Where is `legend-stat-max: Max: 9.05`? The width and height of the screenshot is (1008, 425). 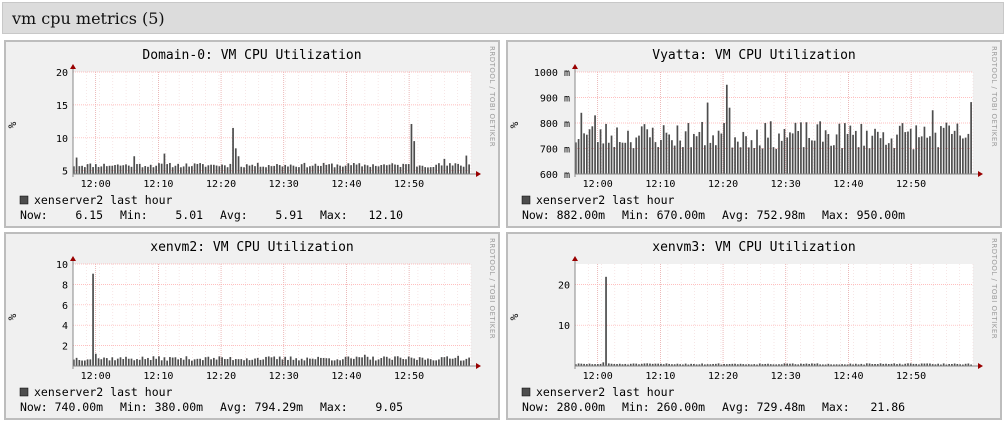
legend-stat-max: Max: 9.05 is located at coordinates (361, 407).